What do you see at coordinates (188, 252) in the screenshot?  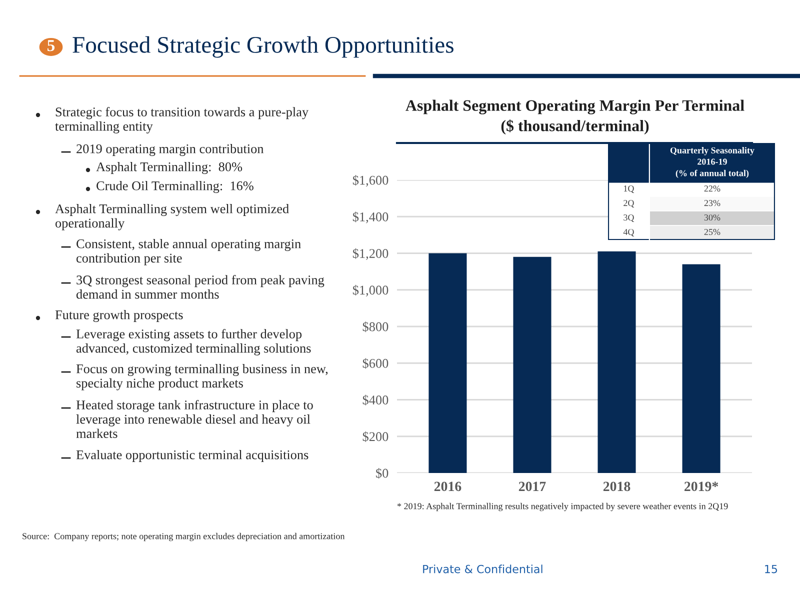 I see `text: Consistent, stable annual operating margin contribution per site` at bounding box center [188, 252].